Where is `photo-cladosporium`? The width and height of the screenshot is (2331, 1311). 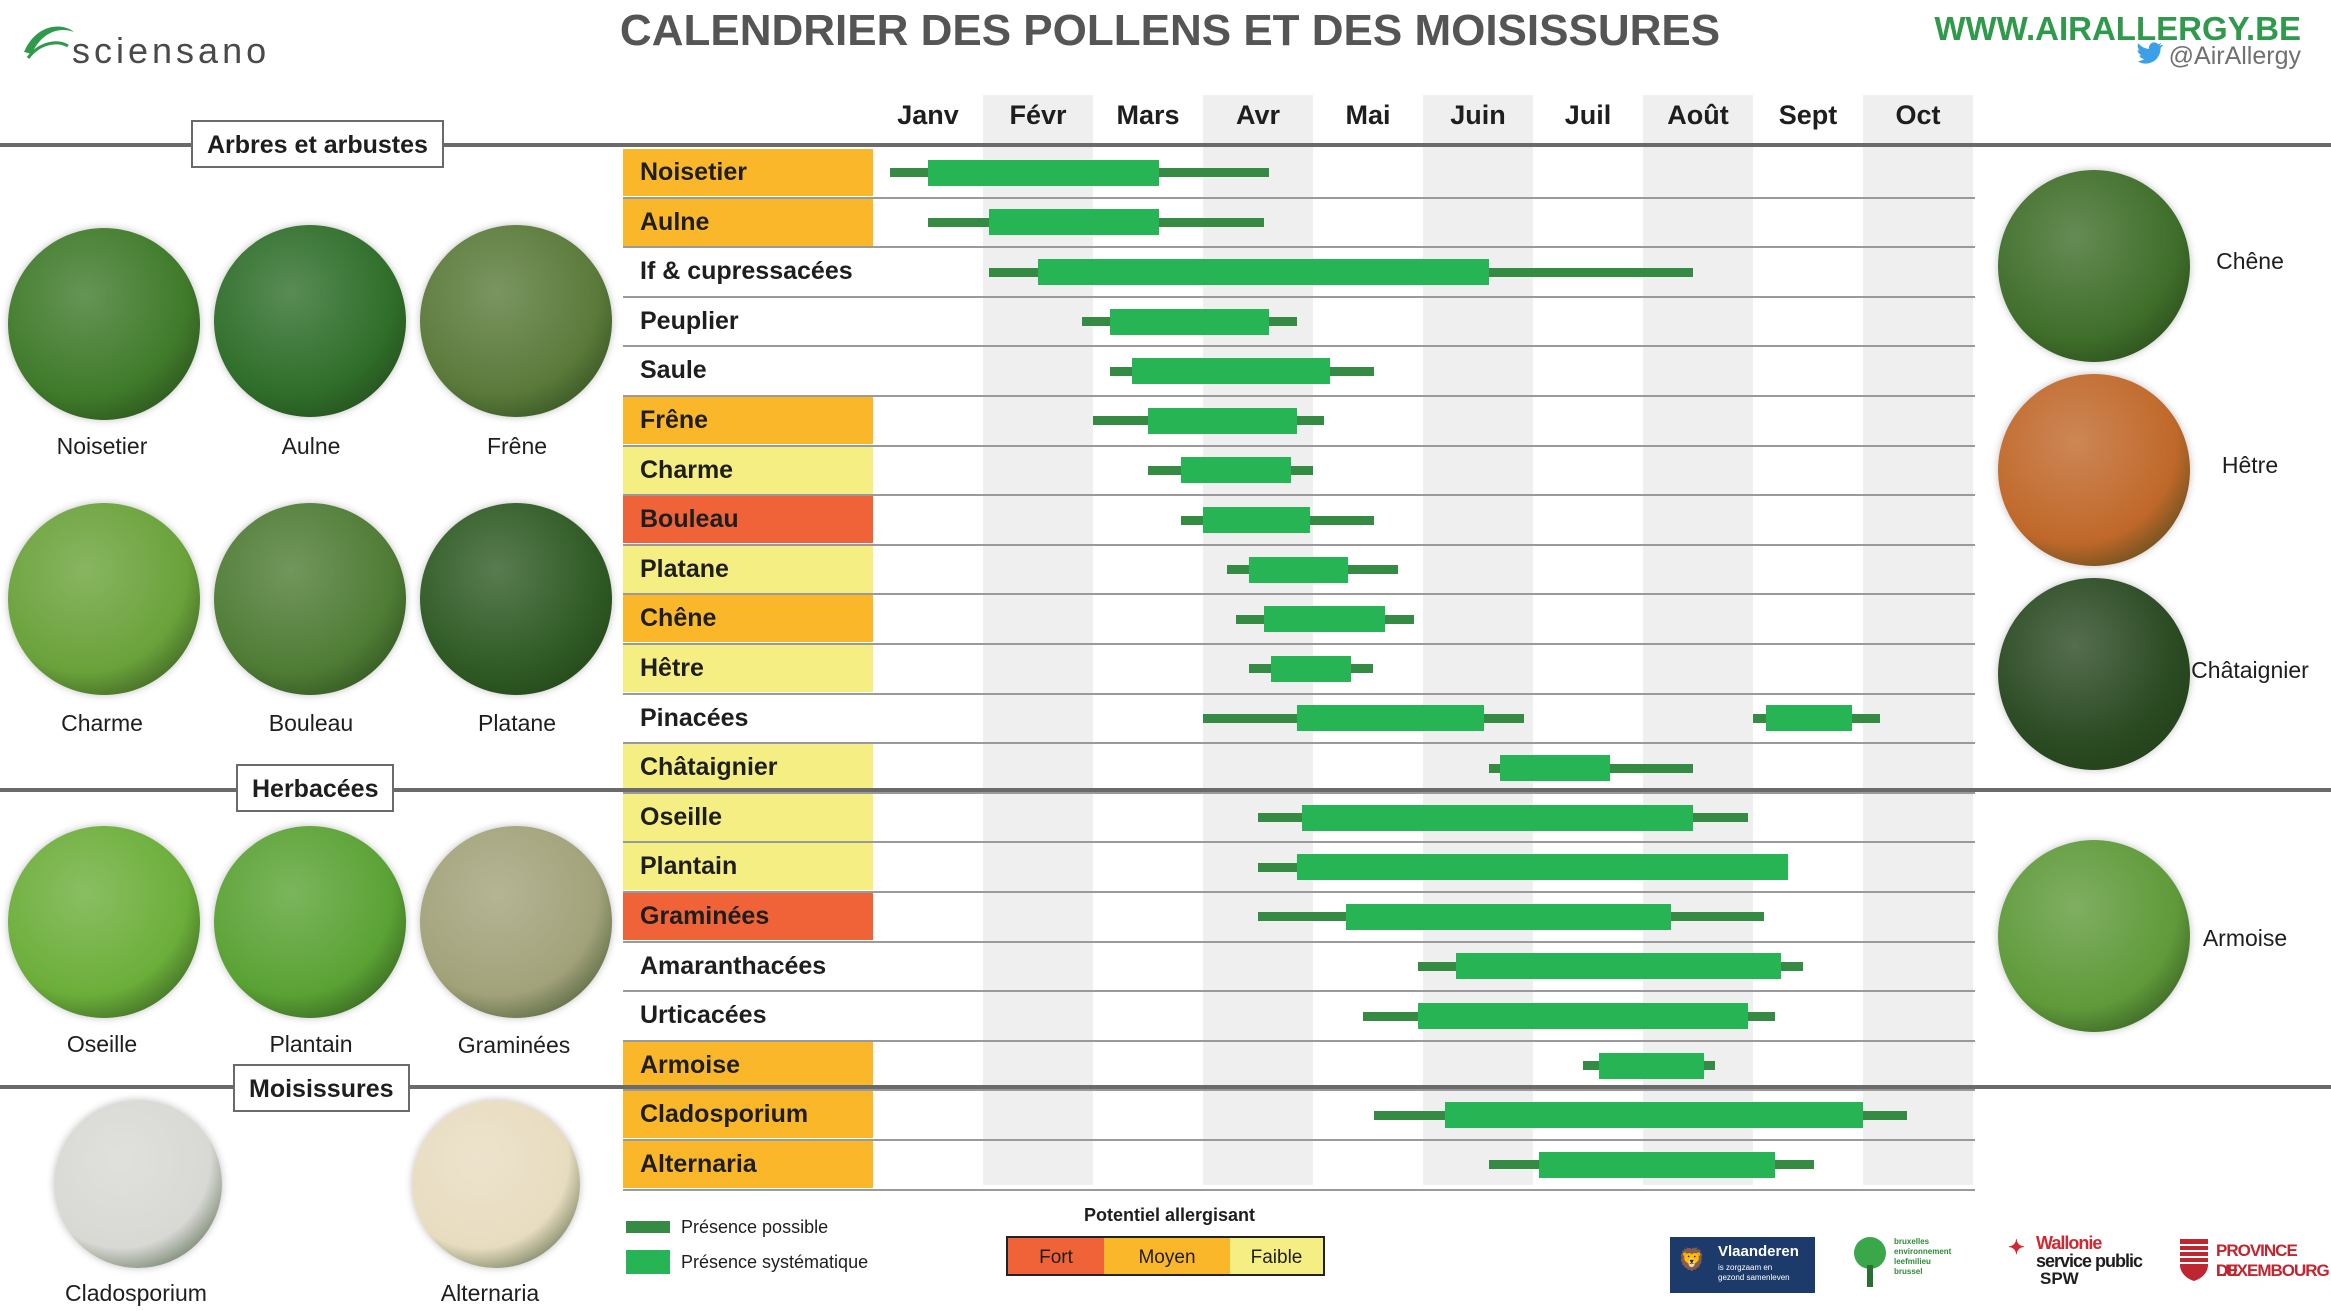
photo-cladosporium is located at coordinates (138, 1184).